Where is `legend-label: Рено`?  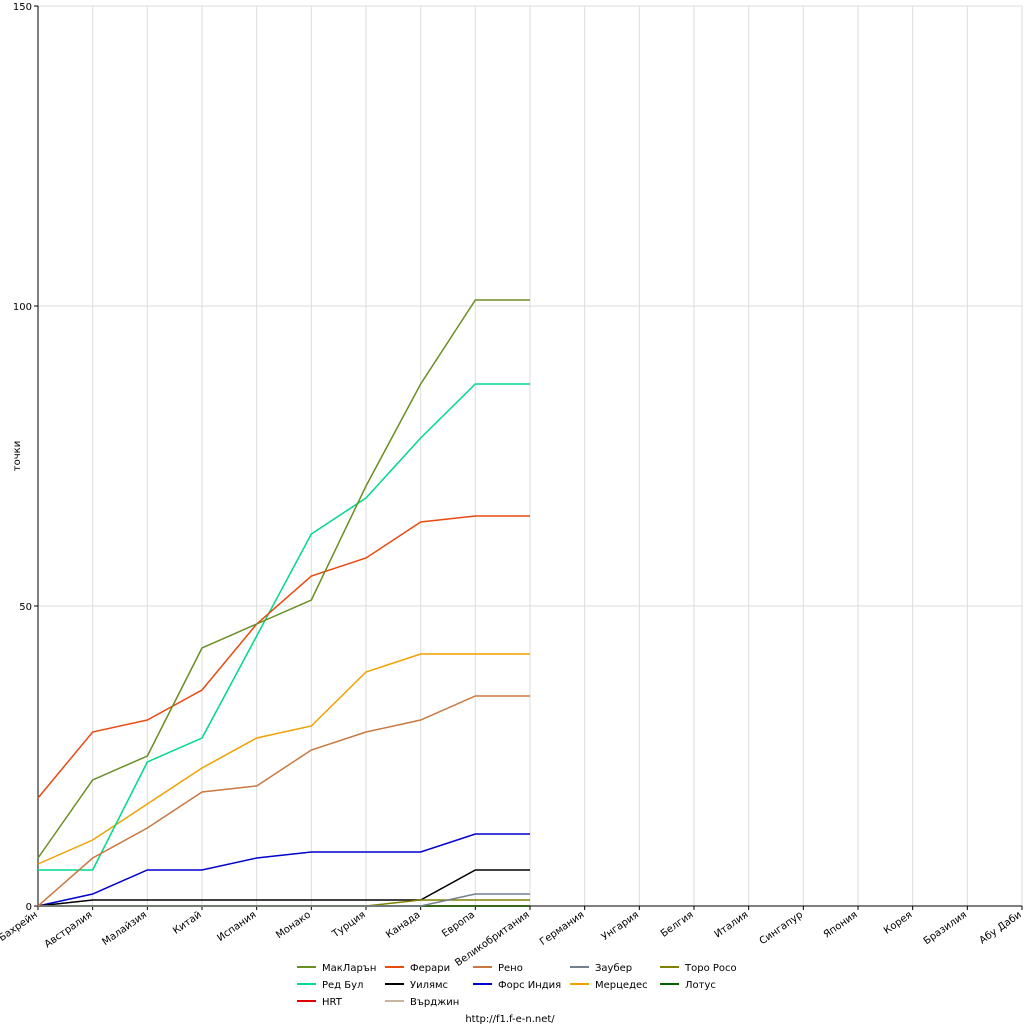
legend-label: Рено is located at coordinates (510, 968).